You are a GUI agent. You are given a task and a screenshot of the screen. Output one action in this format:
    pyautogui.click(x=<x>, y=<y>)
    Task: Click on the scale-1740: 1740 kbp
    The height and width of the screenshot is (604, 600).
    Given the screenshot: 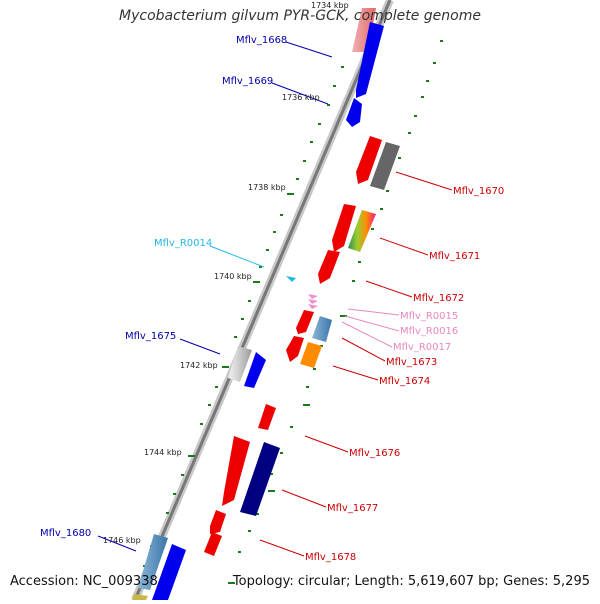 What is the action you would take?
    pyautogui.click(x=233, y=276)
    